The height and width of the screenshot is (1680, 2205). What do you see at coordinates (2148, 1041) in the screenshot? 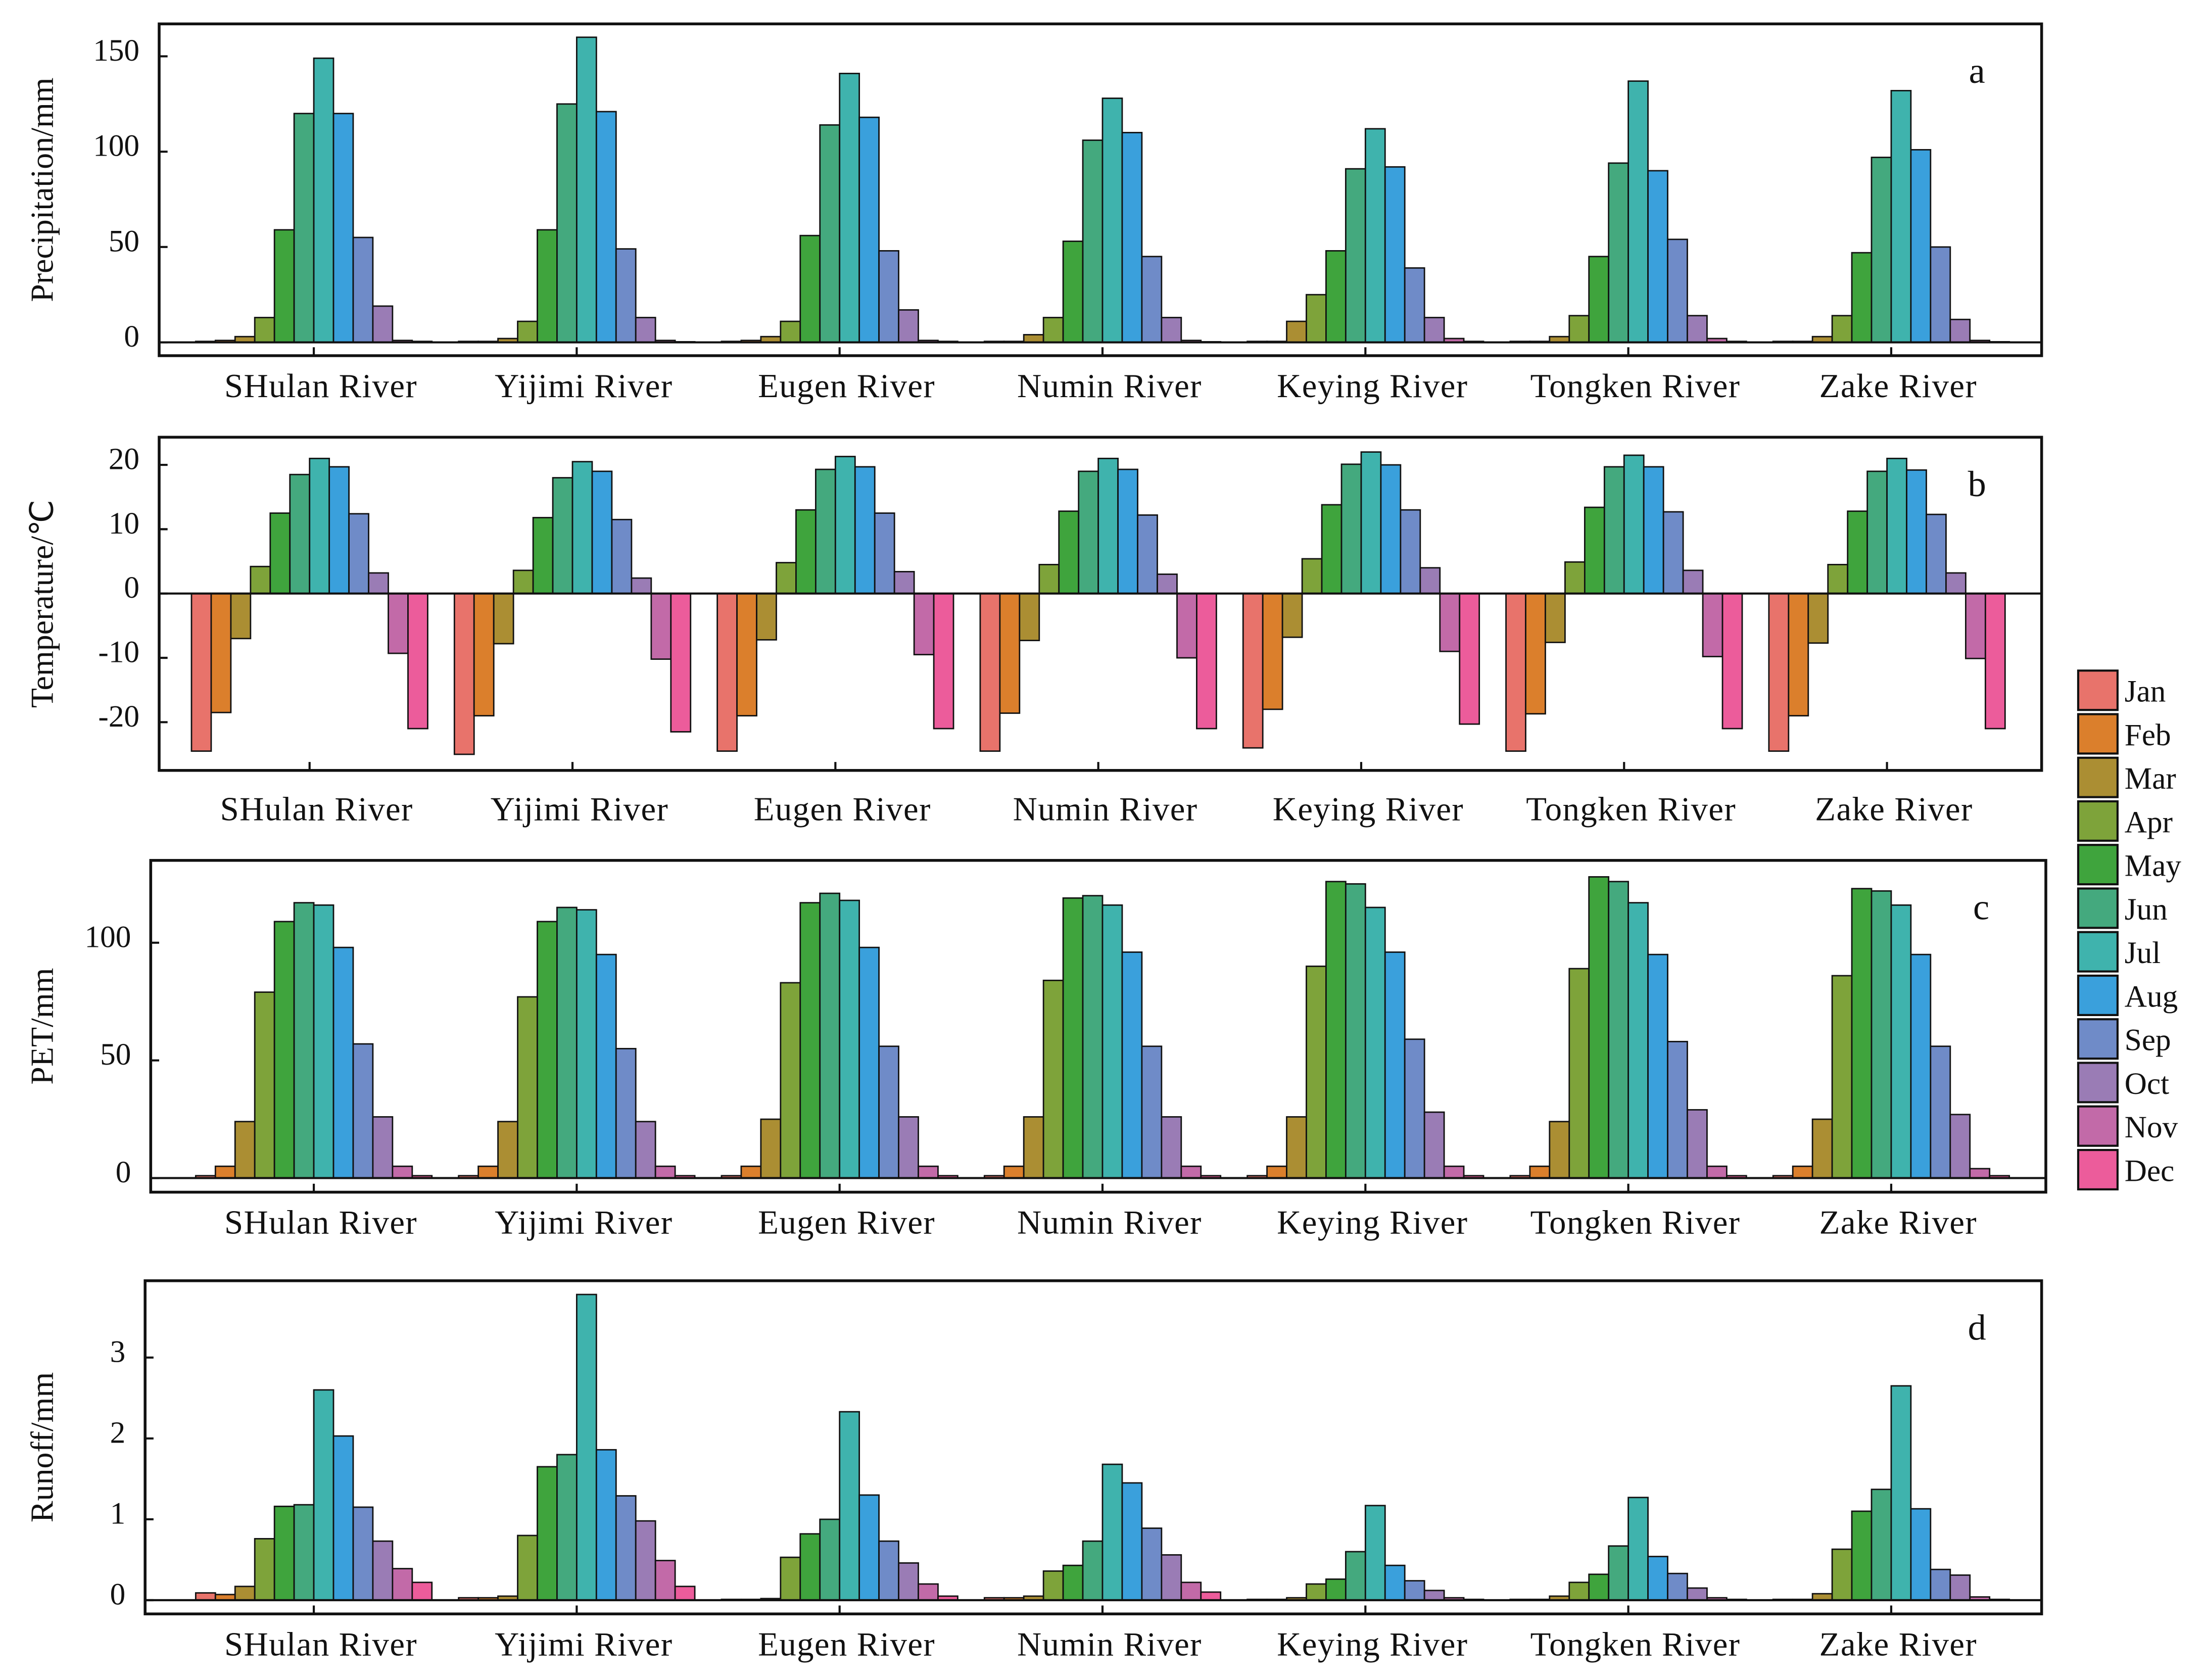
I see `legend-label: Sep` at bounding box center [2148, 1041].